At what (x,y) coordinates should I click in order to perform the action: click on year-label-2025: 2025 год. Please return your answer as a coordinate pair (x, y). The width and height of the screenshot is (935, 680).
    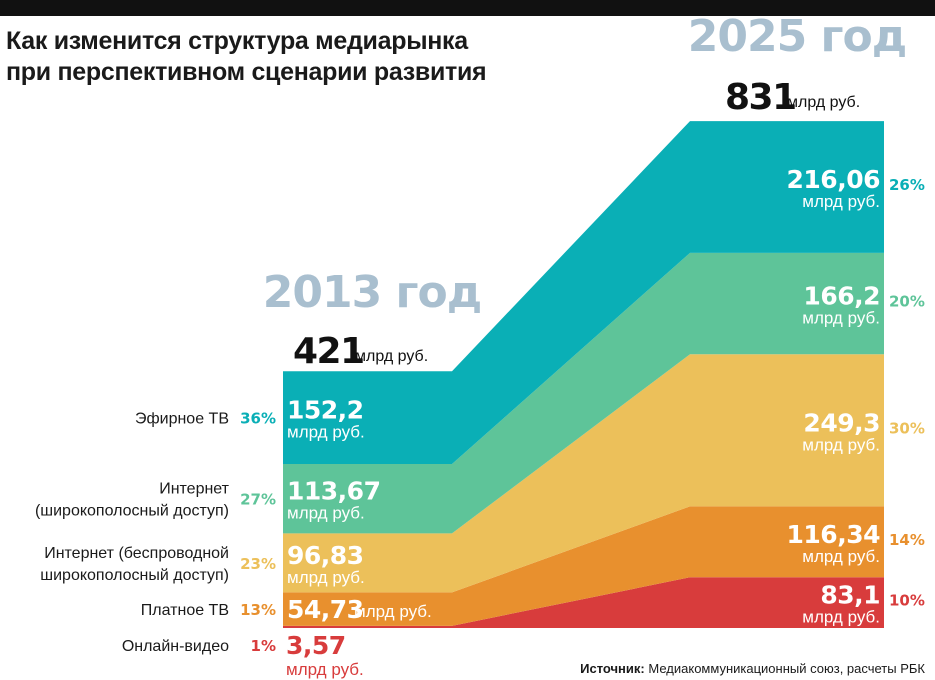
    Looking at the image, I should click on (797, 36).